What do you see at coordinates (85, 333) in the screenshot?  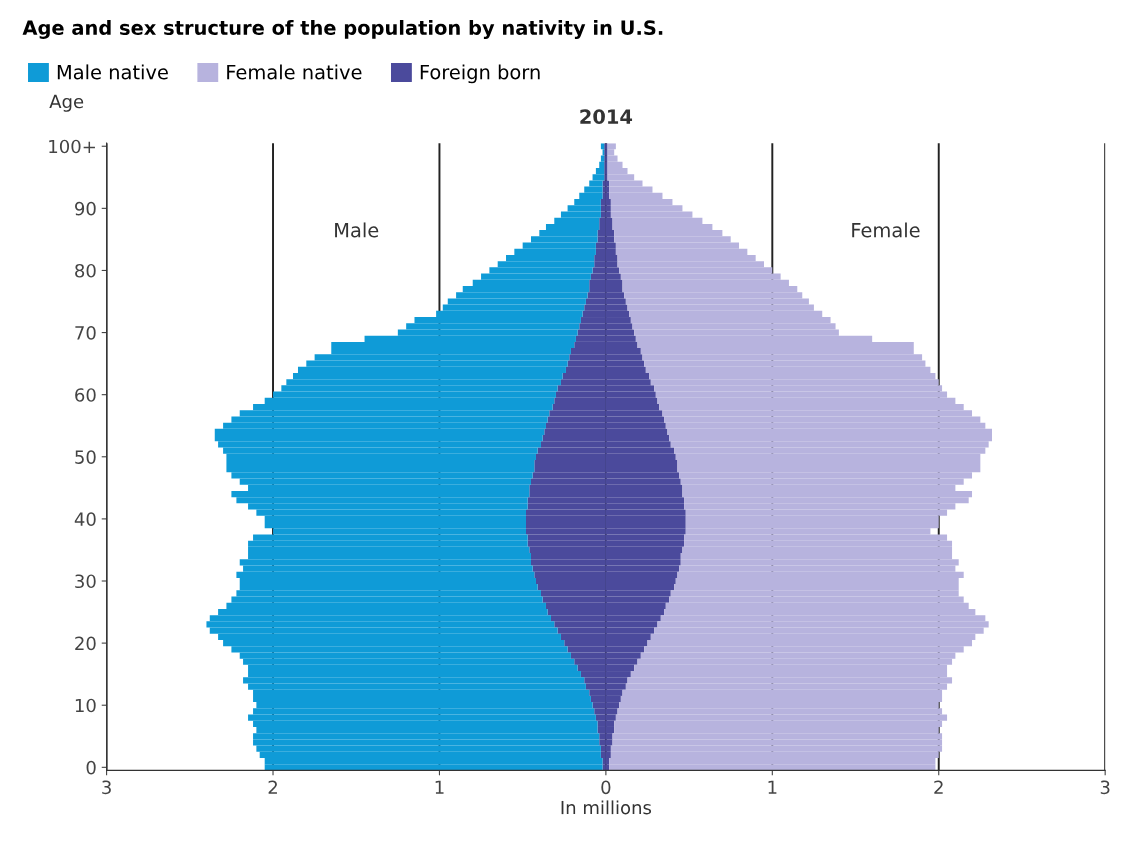 I see `y-tick-label: 70` at bounding box center [85, 333].